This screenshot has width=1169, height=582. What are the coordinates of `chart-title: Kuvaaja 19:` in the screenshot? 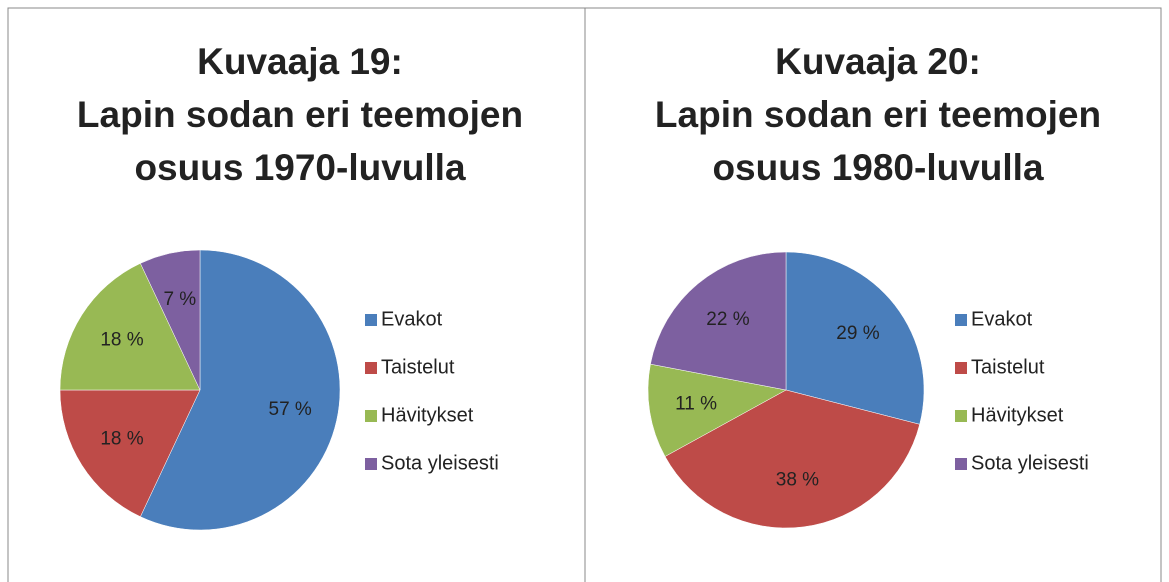 It's located at (300, 61).